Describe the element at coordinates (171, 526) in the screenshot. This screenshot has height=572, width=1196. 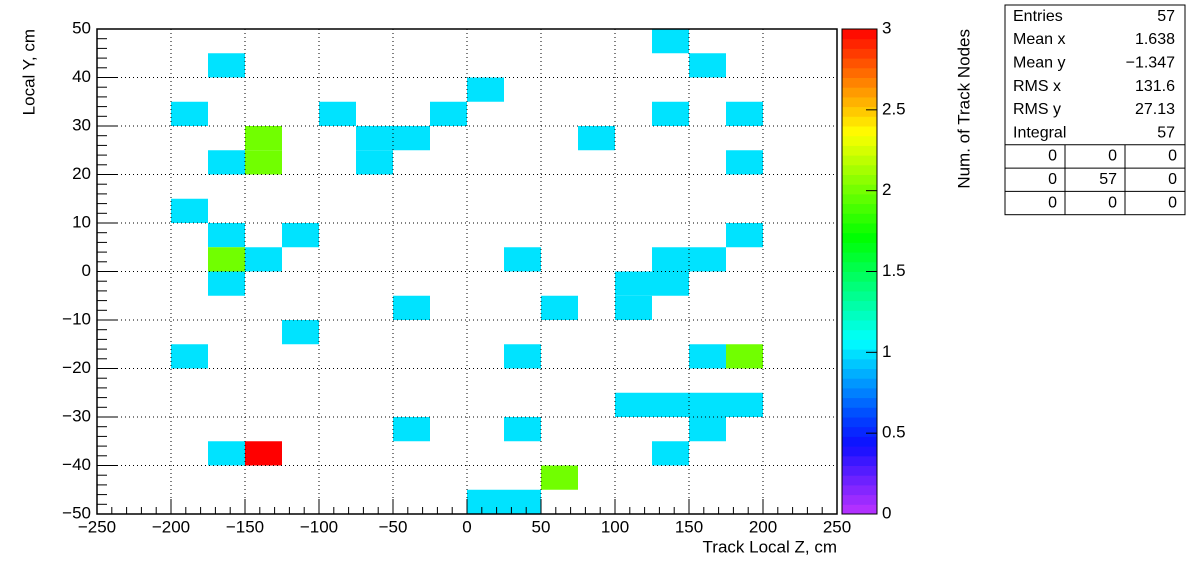
I see `x-tick-label: −200` at that location.